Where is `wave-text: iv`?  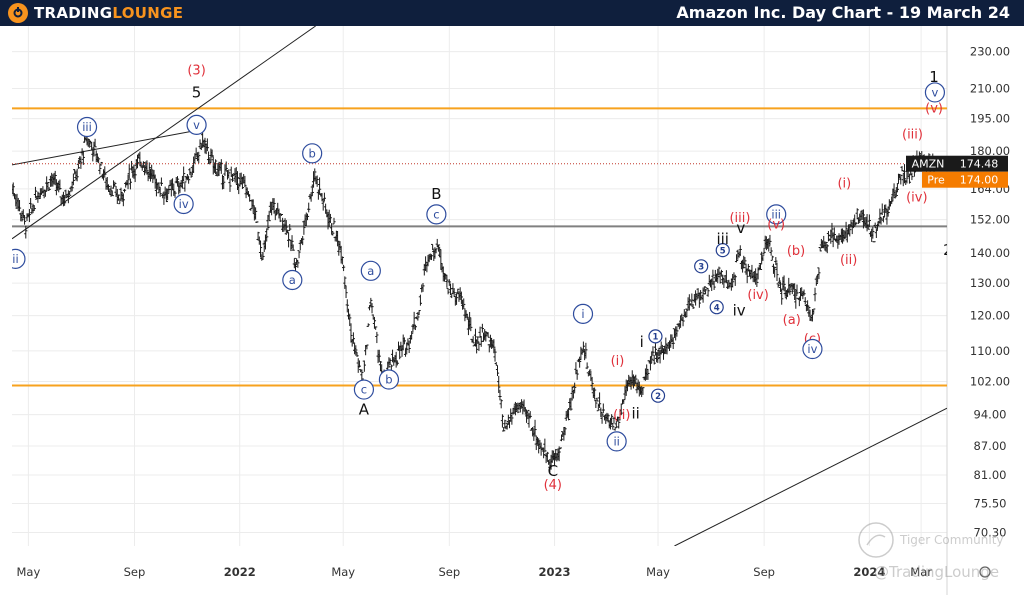
wave-text: iv is located at coordinates (812, 349).